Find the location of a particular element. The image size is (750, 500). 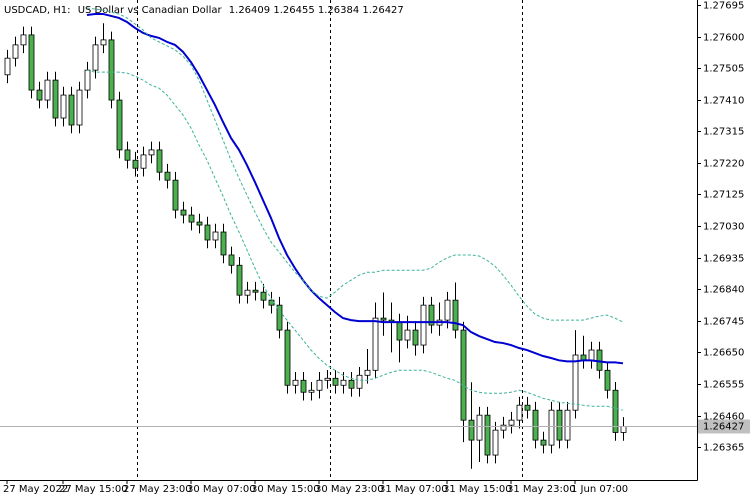

y-tick-label: 1.27600 is located at coordinates (723, 38).